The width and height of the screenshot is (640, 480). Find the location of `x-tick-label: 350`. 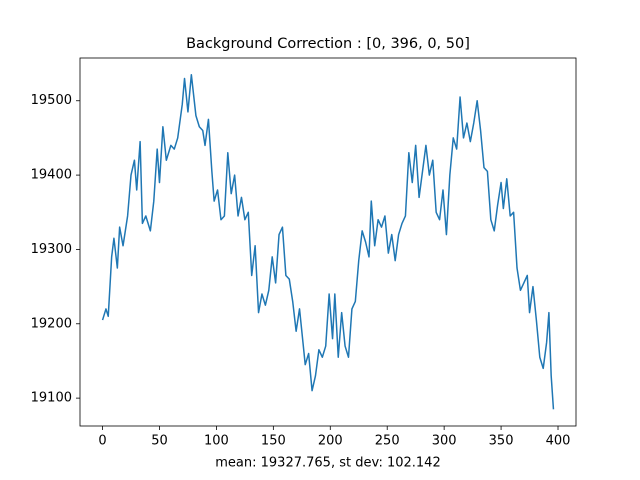

x-tick-label: 350 is located at coordinates (501, 441).